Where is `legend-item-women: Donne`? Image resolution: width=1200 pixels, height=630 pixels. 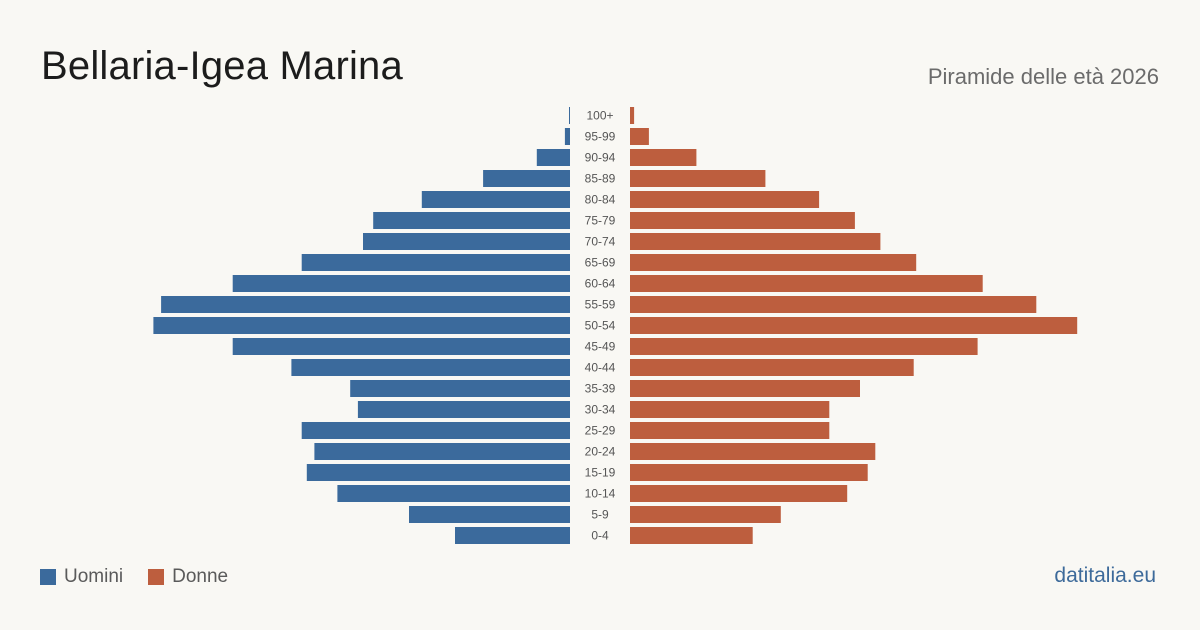
legend-item-women: Donne is located at coordinates (188, 577).